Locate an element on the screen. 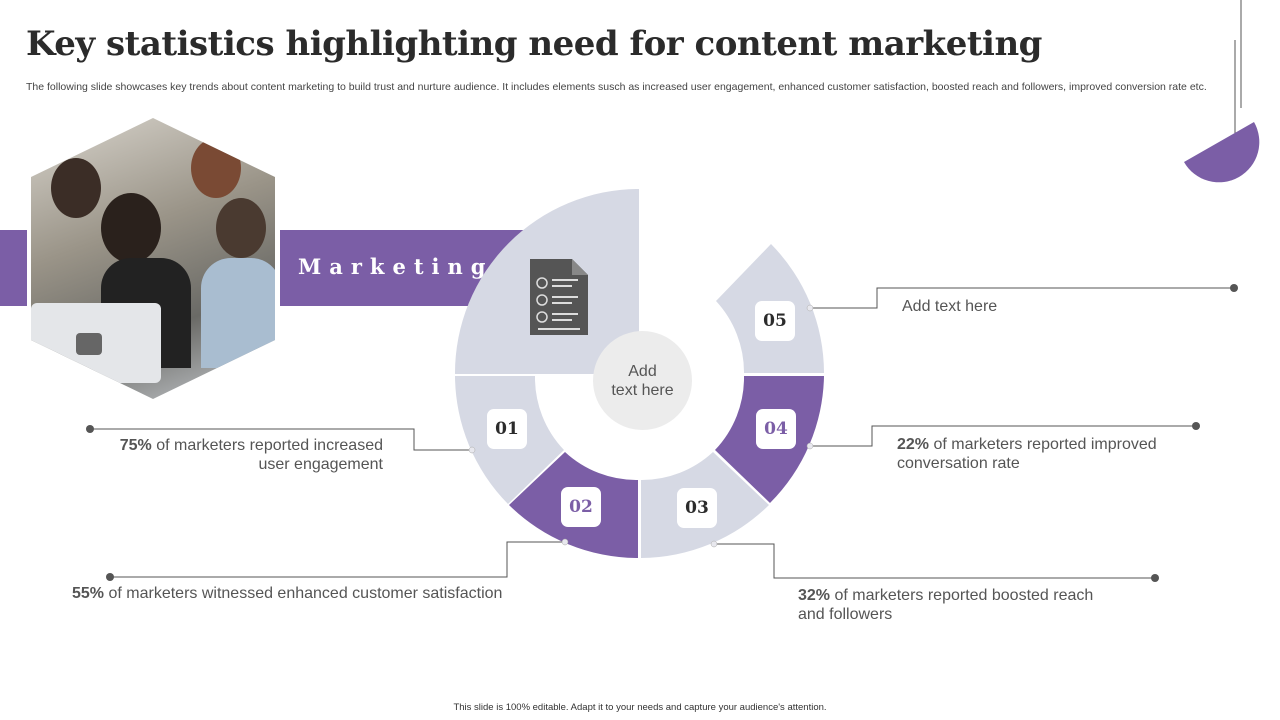 Image resolution: width=1280 pixels, height=720 pixels. stat-02-percent: 55% is located at coordinates (88, 593).